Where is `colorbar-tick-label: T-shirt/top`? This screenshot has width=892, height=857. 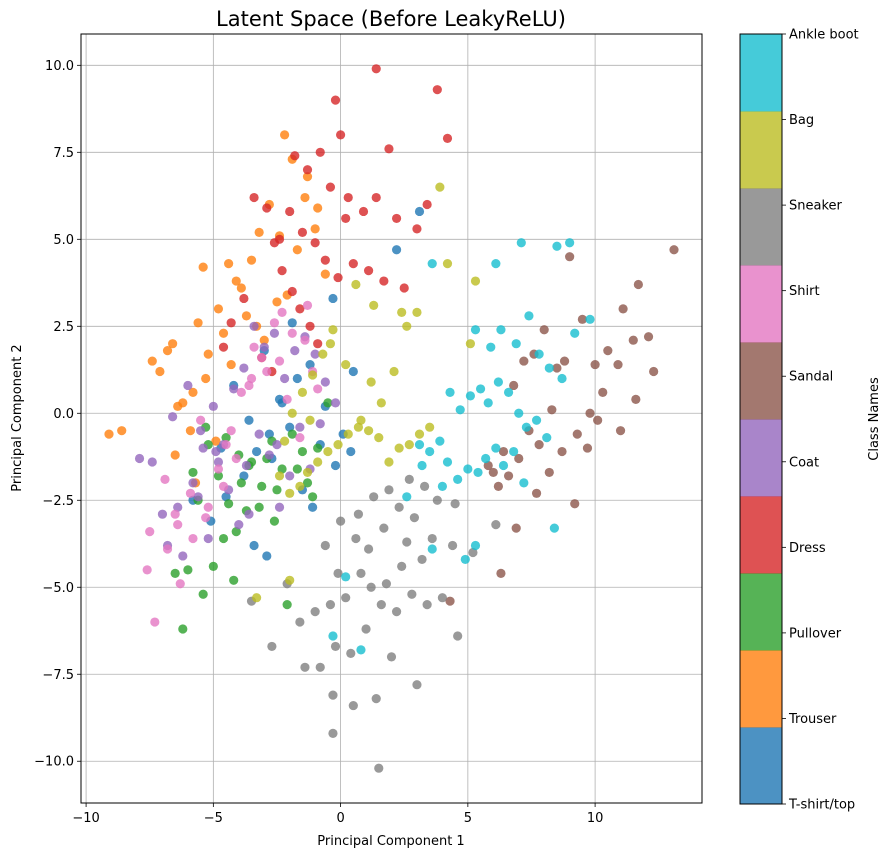 colorbar-tick-label: T-shirt/top is located at coordinates (821, 805).